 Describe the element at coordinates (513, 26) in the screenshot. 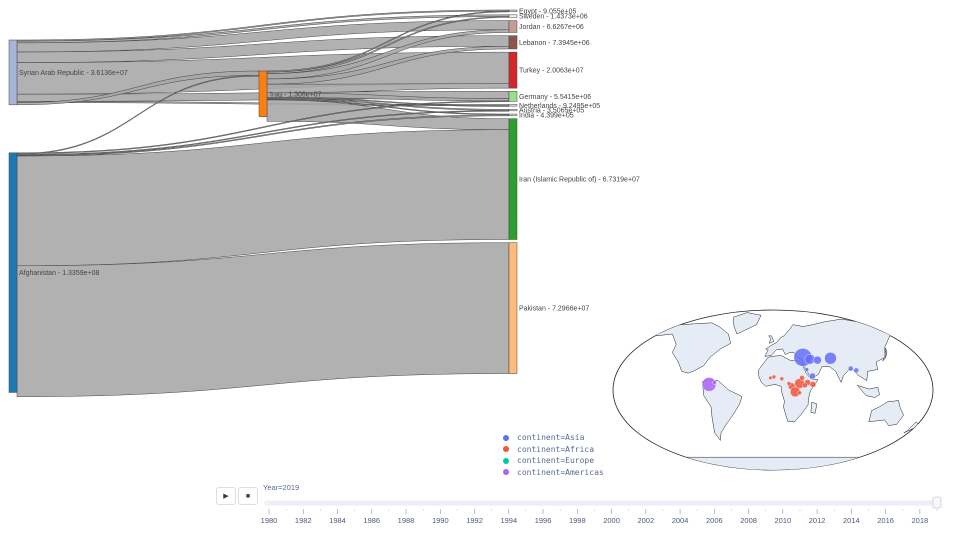

I see `sankey-node-jordan` at that location.